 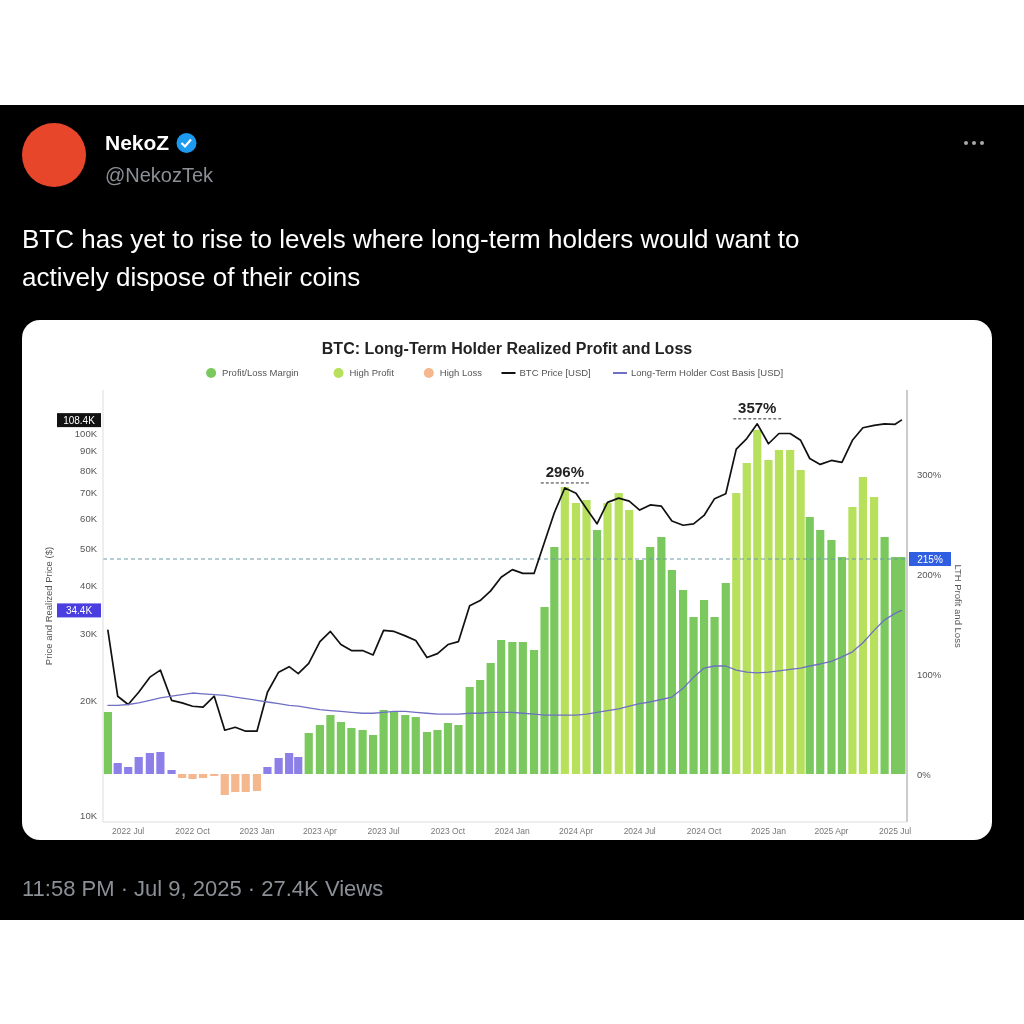 What do you see at coordinates (576, 831) in the screenshot?
I see `x-tick-label: 2024 Apr` at bounding box center [576, 831].